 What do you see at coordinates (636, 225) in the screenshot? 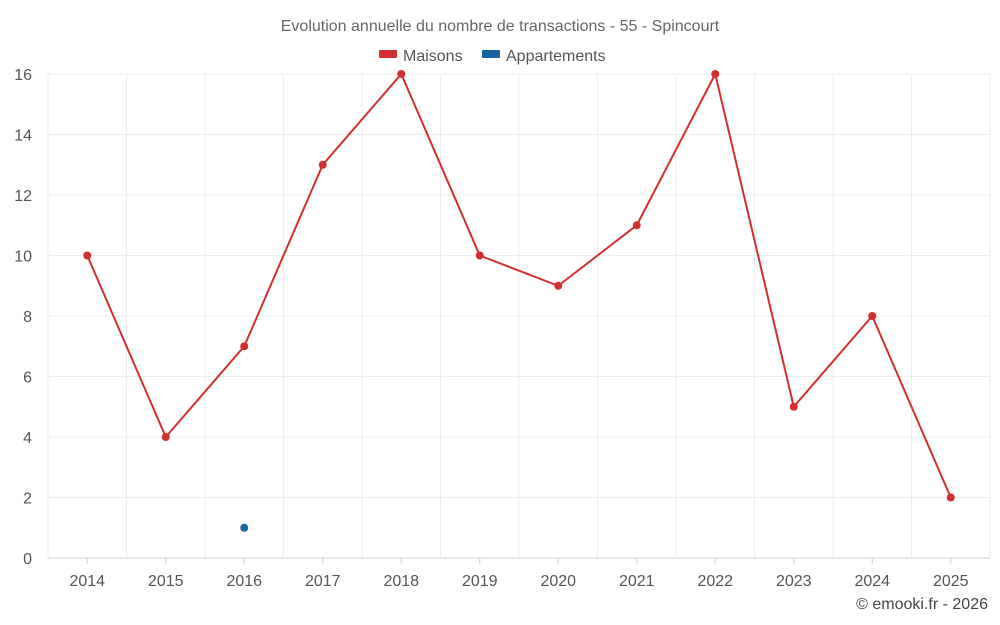
I see `data-point-maisons: Maisons 2021: 11` at bounding box center [636, 225].